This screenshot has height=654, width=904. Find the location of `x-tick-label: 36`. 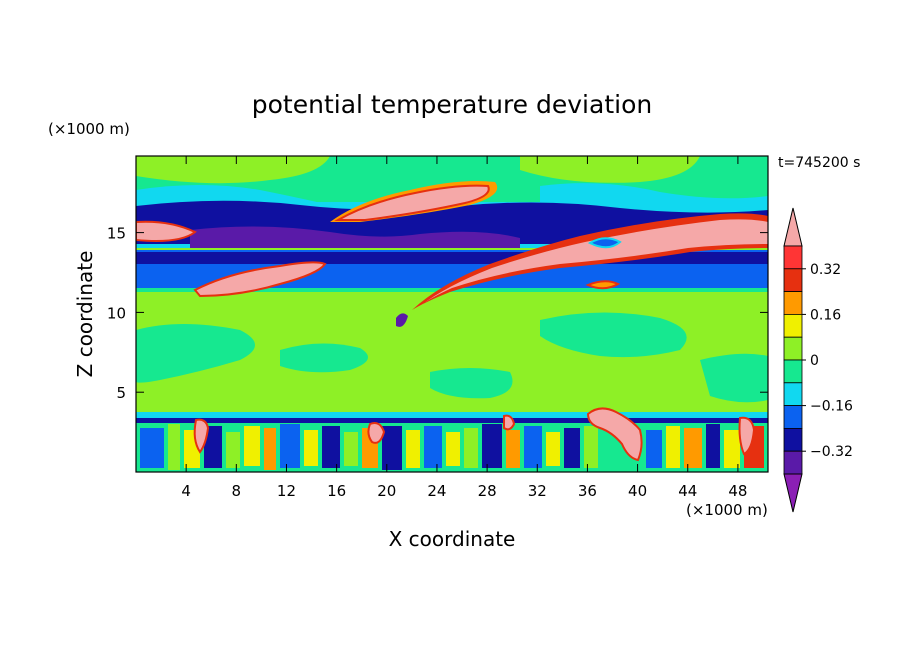

x-tick-label: 36 is located at coordinates (587, 491).